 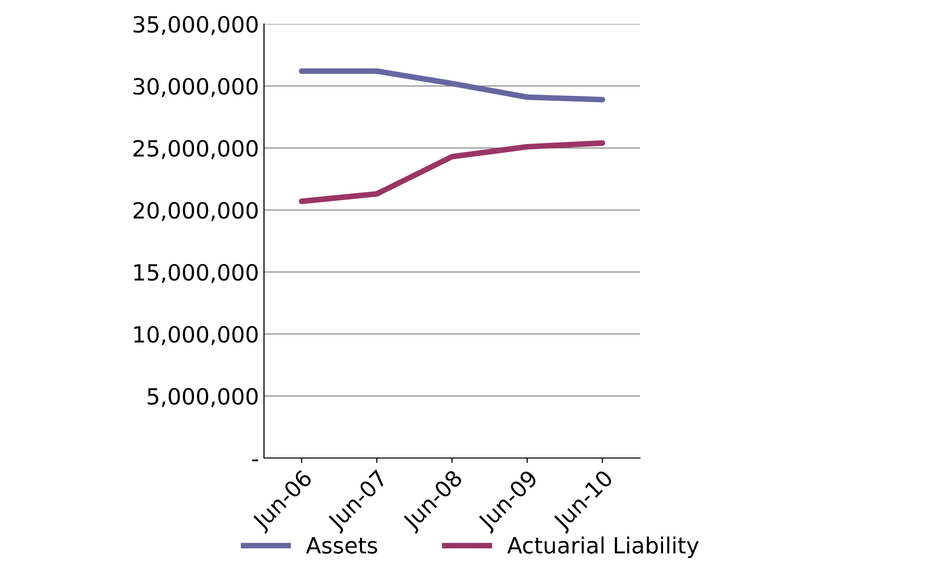 What do you see at coordinates (196, 150) in the screenshot?
I see `y-tick-label: 25,000,000` at bounding box center [196, 150].